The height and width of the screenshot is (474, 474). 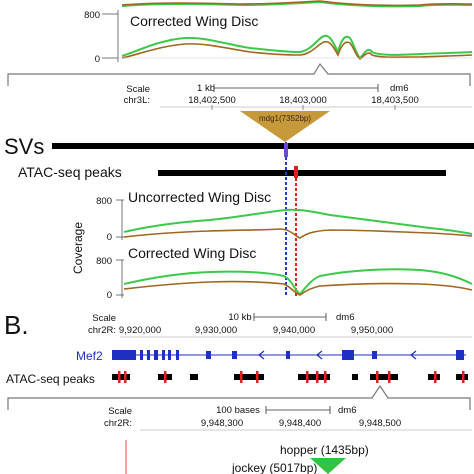 What do you see at coordinates (294, 330) in the screenshot?
I see `coord-label: 9,940,000` at bounding box center [294, 330].